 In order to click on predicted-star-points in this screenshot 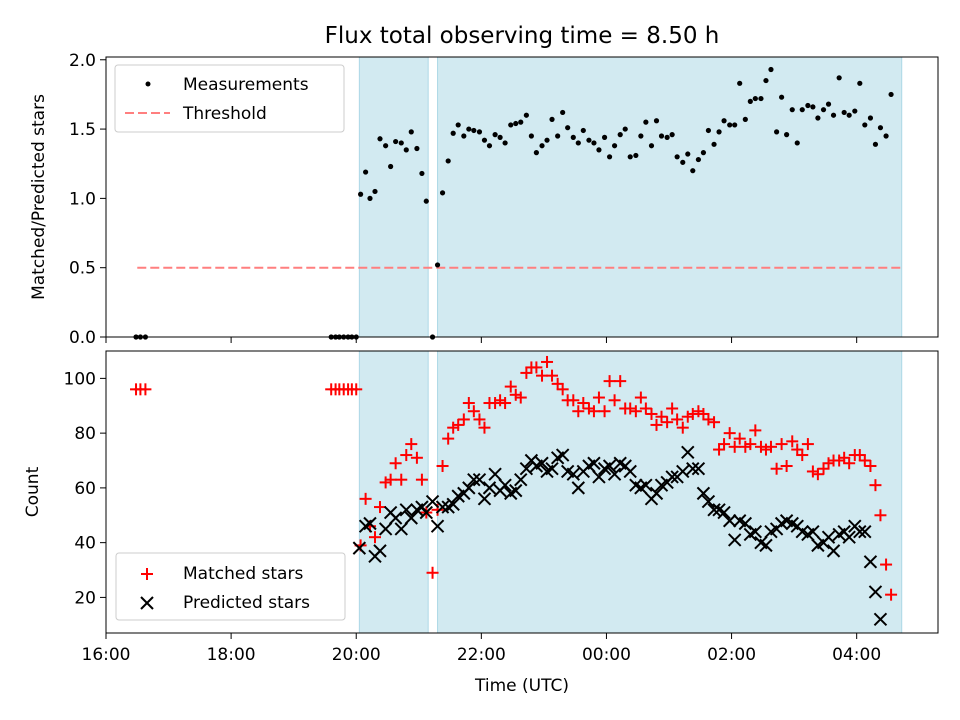, I will do `click(620, 536)`.